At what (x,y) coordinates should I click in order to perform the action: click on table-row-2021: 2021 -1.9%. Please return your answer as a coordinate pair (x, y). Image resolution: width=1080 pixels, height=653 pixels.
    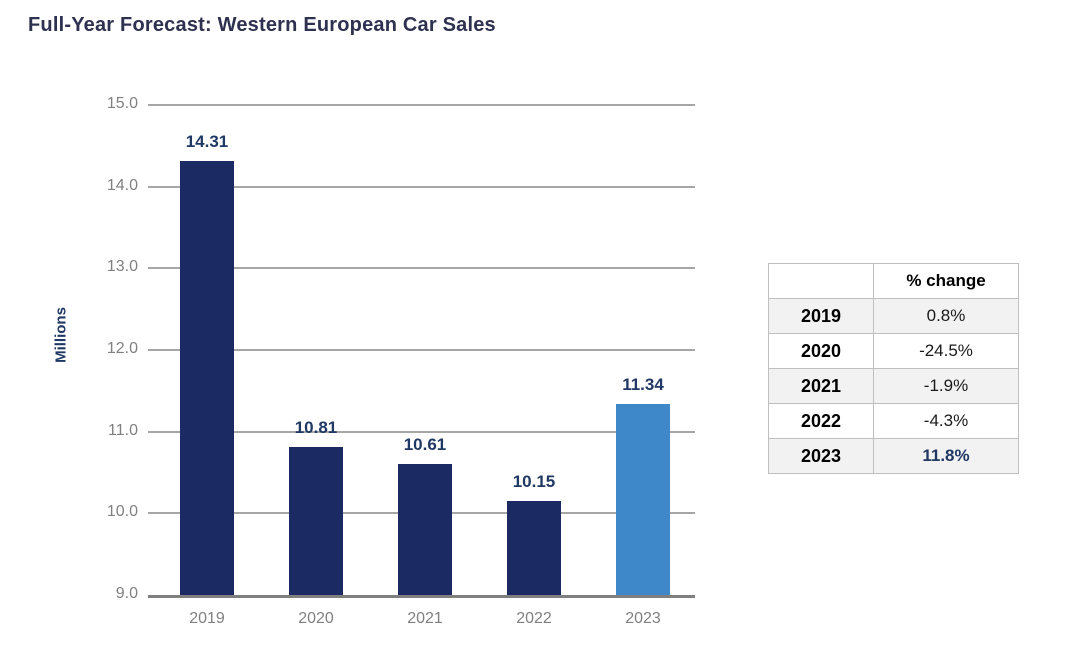
    Looking at the image, I should click on (893, 386).